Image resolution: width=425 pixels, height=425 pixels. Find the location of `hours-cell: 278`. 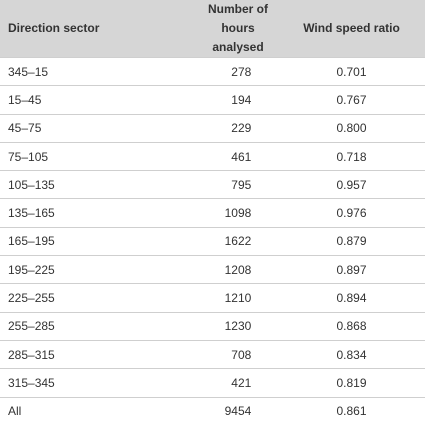

hours-cell: 278 is located at coordinates (205, 71).